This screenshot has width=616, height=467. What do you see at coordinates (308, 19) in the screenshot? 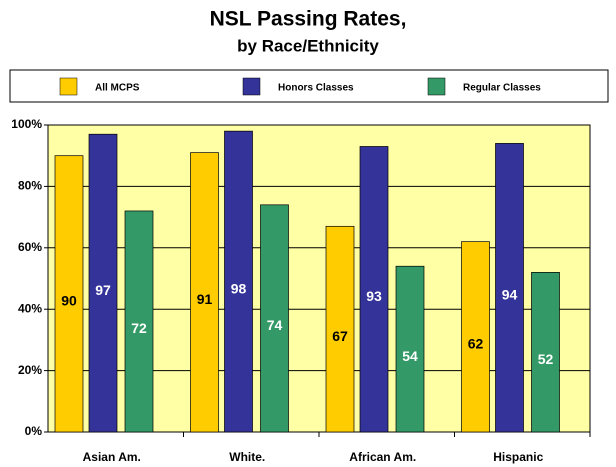
I see `chart-title: NSL Passing Rates,` at bounding box center [308, 19].